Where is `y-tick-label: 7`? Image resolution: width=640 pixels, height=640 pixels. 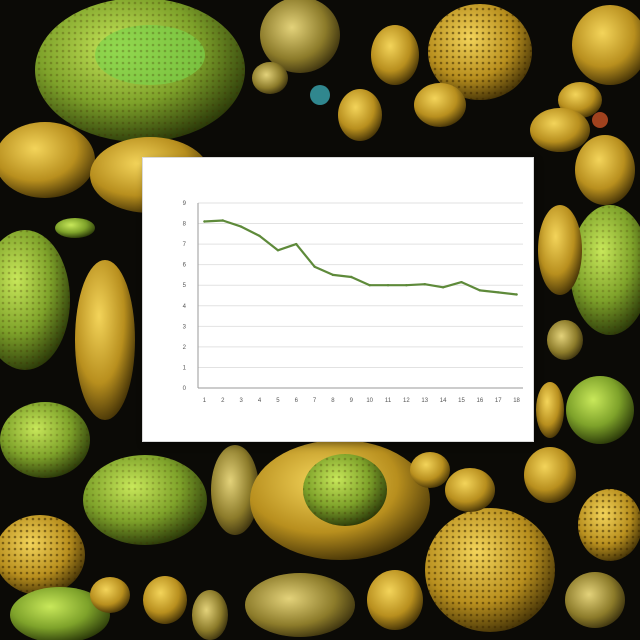
y-tick-label: 7 is located at coordinates (185, 245).